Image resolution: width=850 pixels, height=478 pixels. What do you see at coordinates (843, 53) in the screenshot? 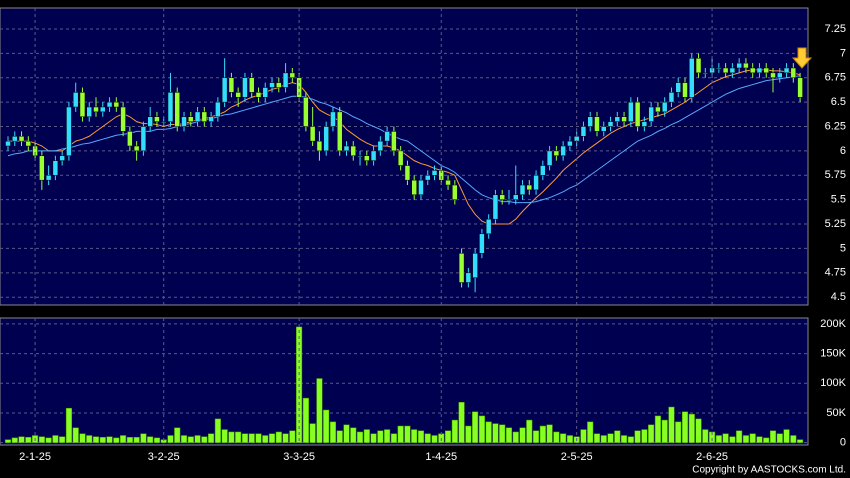
I see `y-tick-label: 7` at bounding box center [843, 53].